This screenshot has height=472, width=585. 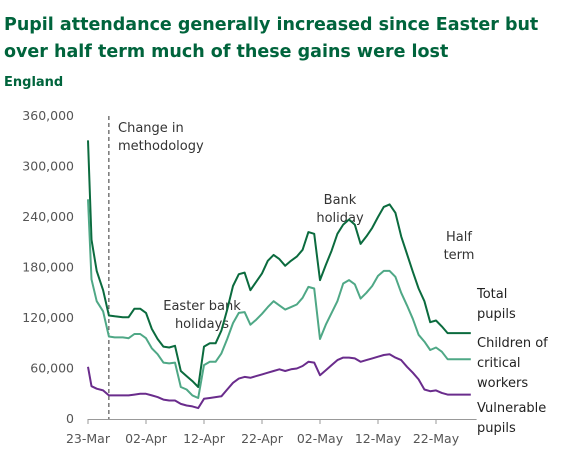 What do you see at coordinates (204, 438) in the screenshot?
I see `x-tick-label: 12-Apr` at bounding box center [204, 438].